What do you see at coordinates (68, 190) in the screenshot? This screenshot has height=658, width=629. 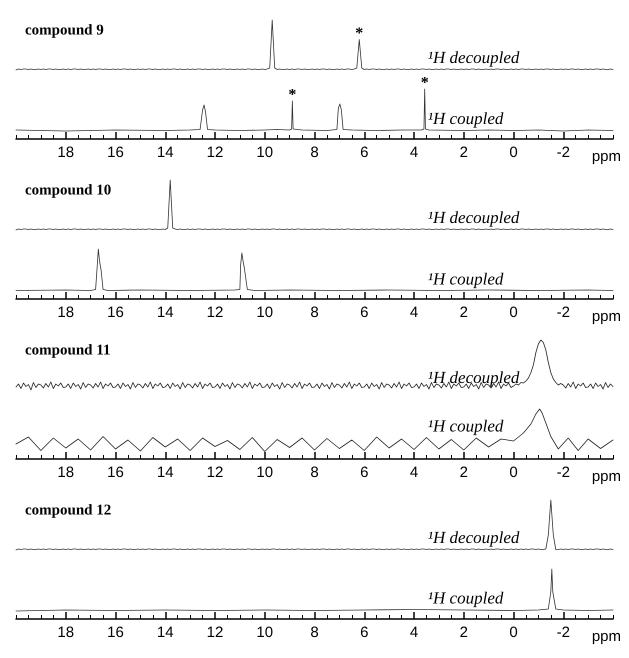 I see `chart-title: compound 10` at bounding box center [68, 190].